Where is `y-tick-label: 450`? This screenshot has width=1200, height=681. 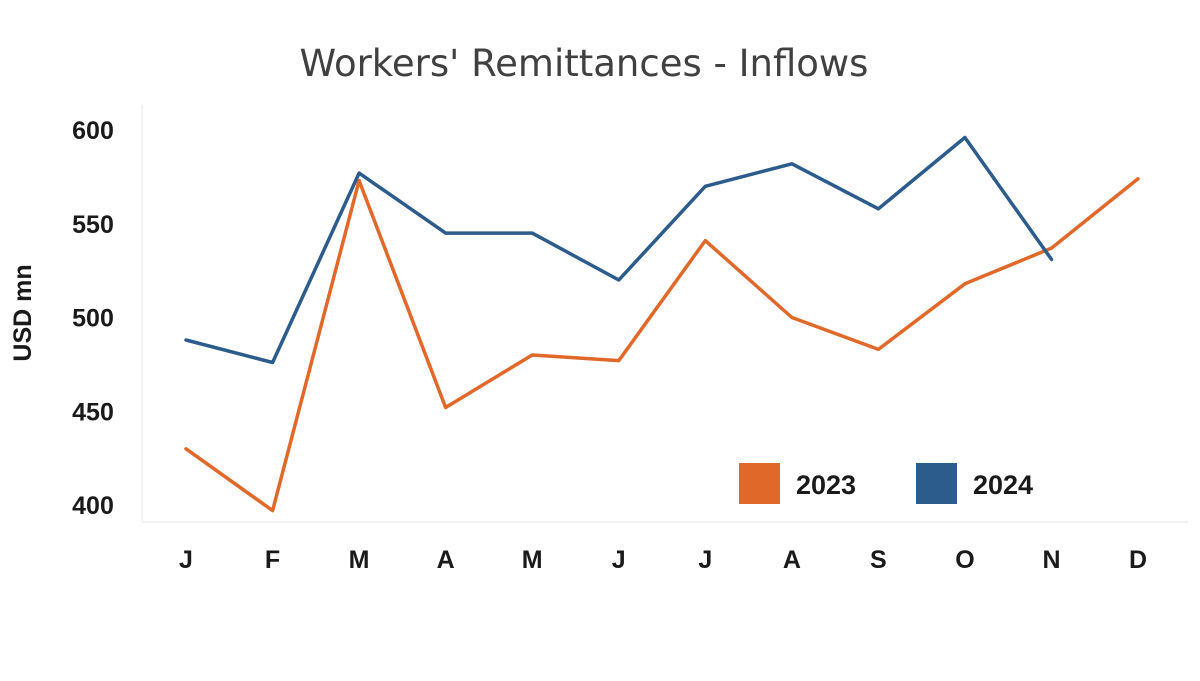
y-tick-label: 450 is located at coordinates (93, 412).